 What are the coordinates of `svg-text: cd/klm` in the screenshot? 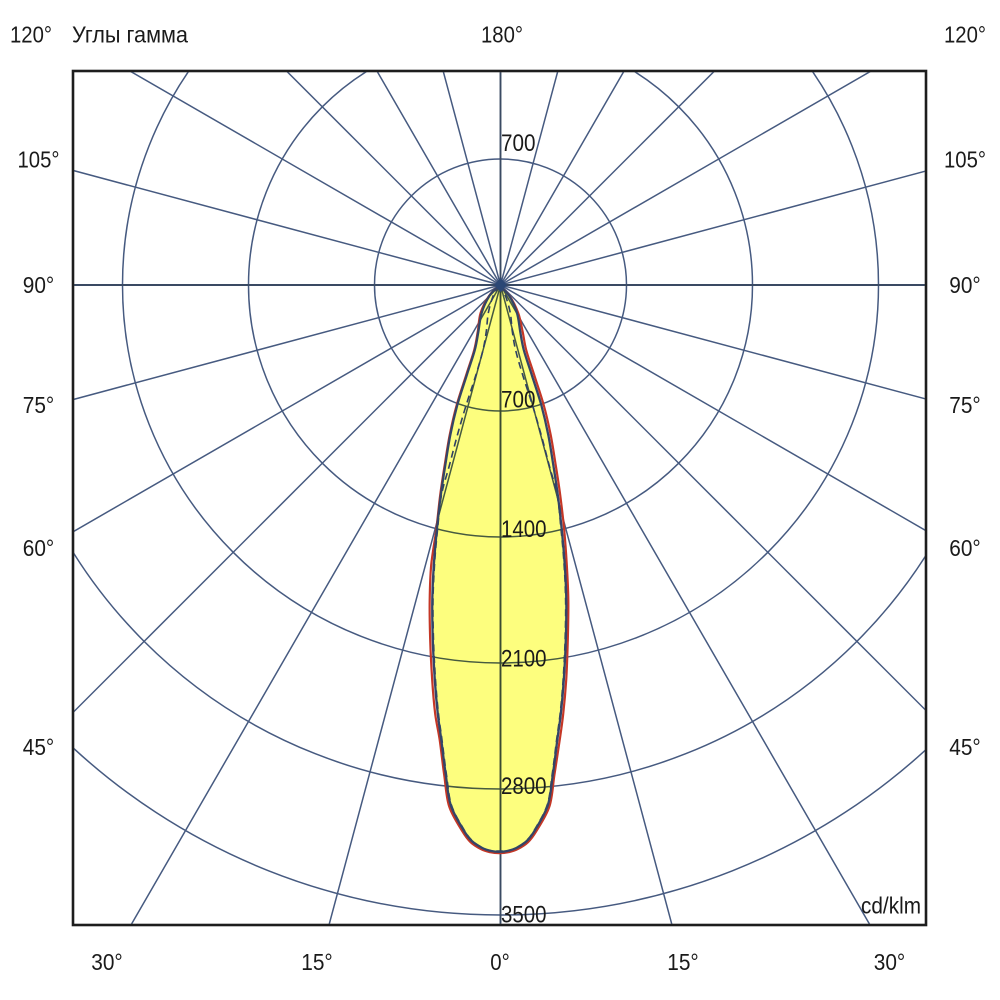 It's located at (891, 906).